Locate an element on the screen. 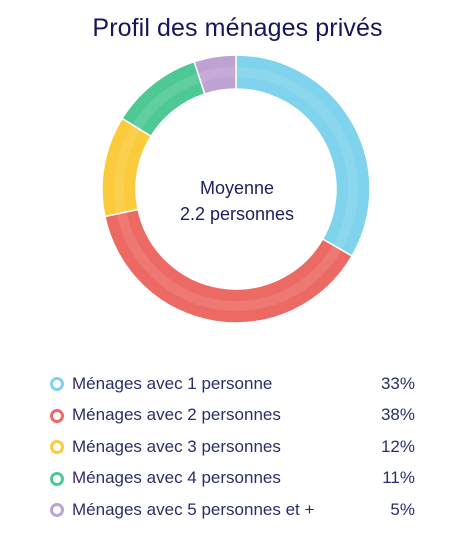  legend-label: Ménages avec 3 personnes is located at coordinates (176, 446).